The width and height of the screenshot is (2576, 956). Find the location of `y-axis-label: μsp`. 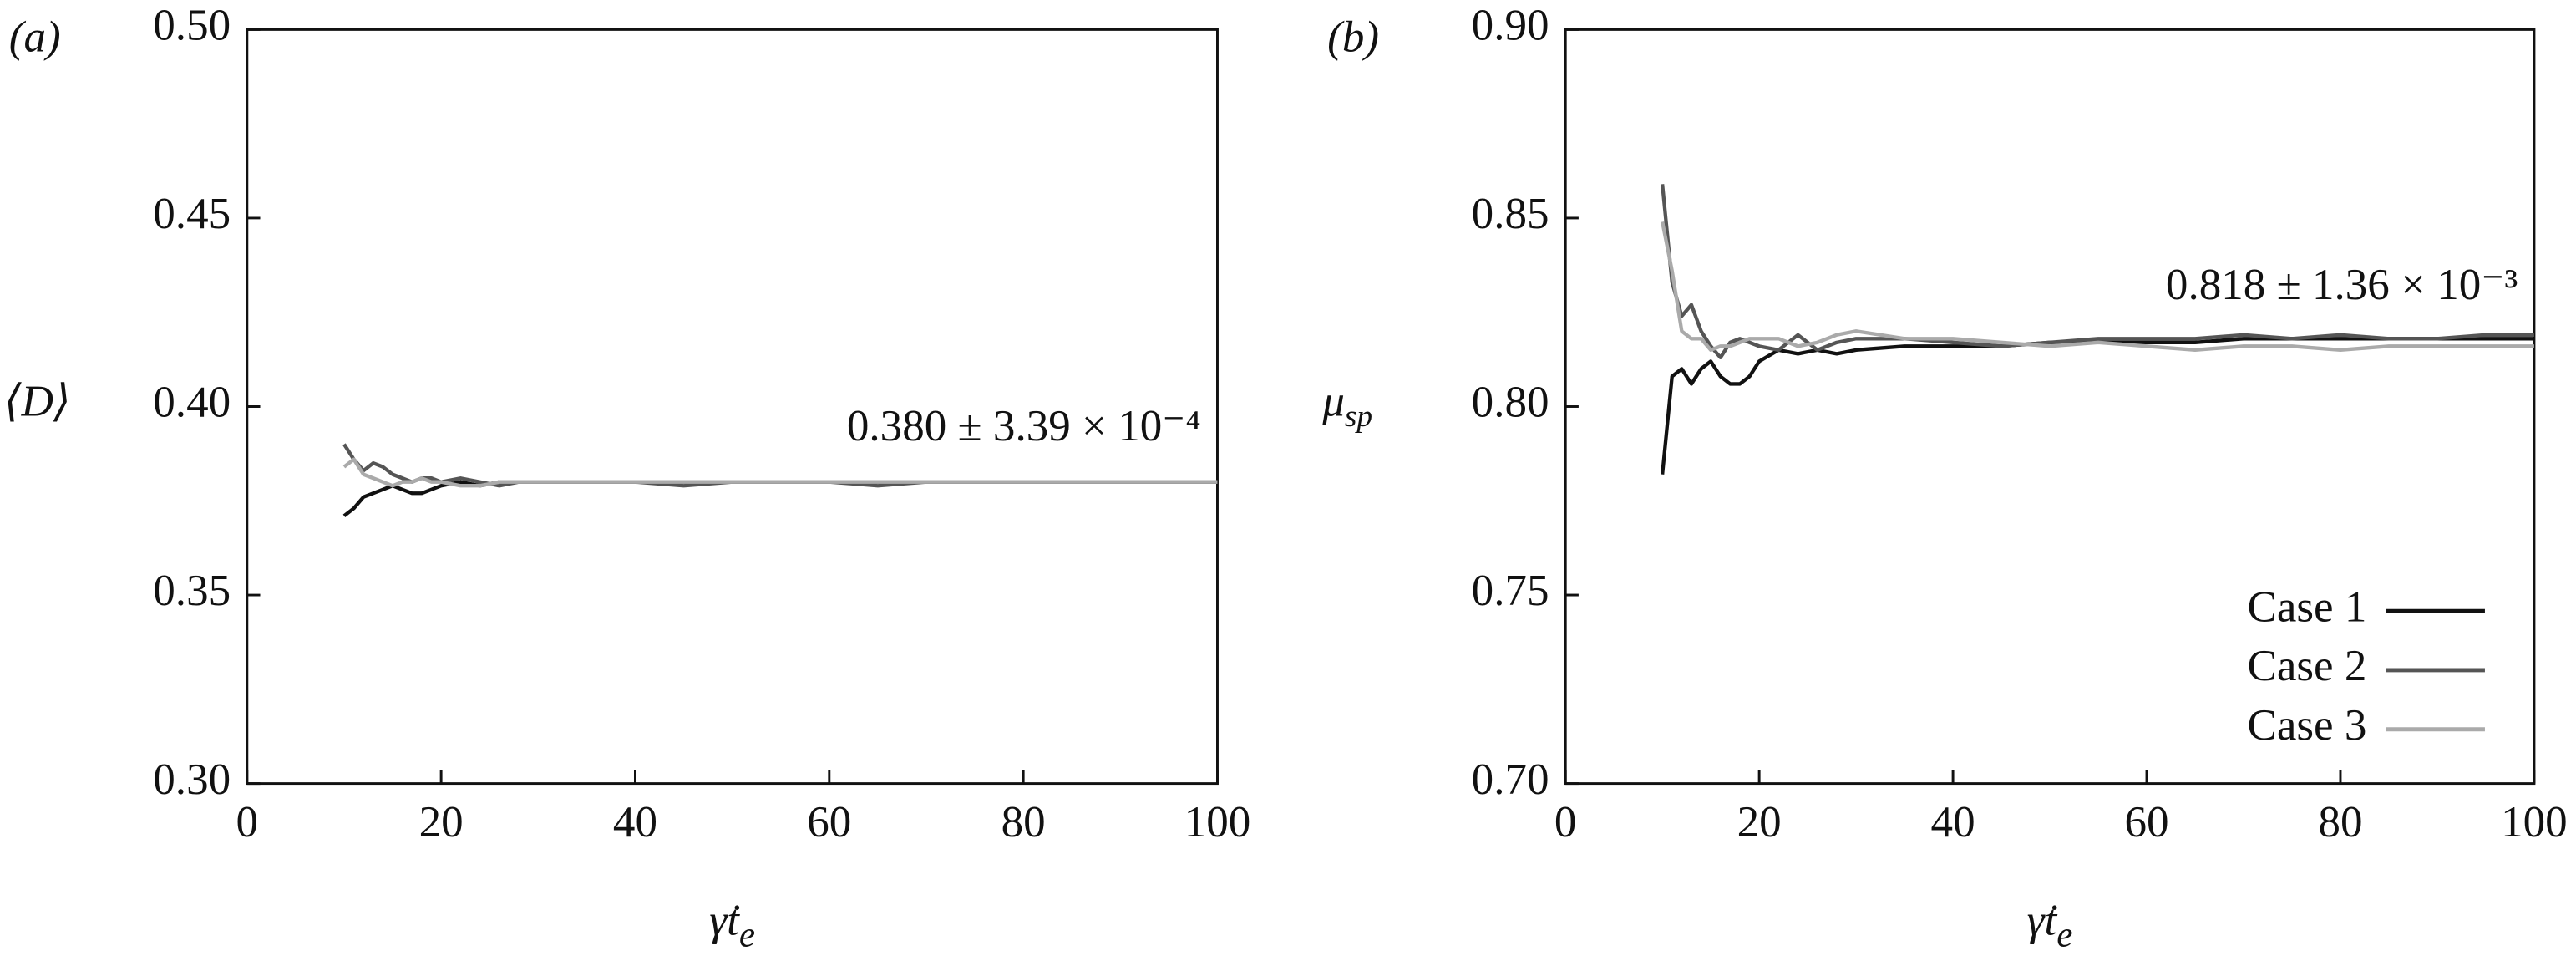

y-axis-label: μsp is located at coordinates (1346, 406).